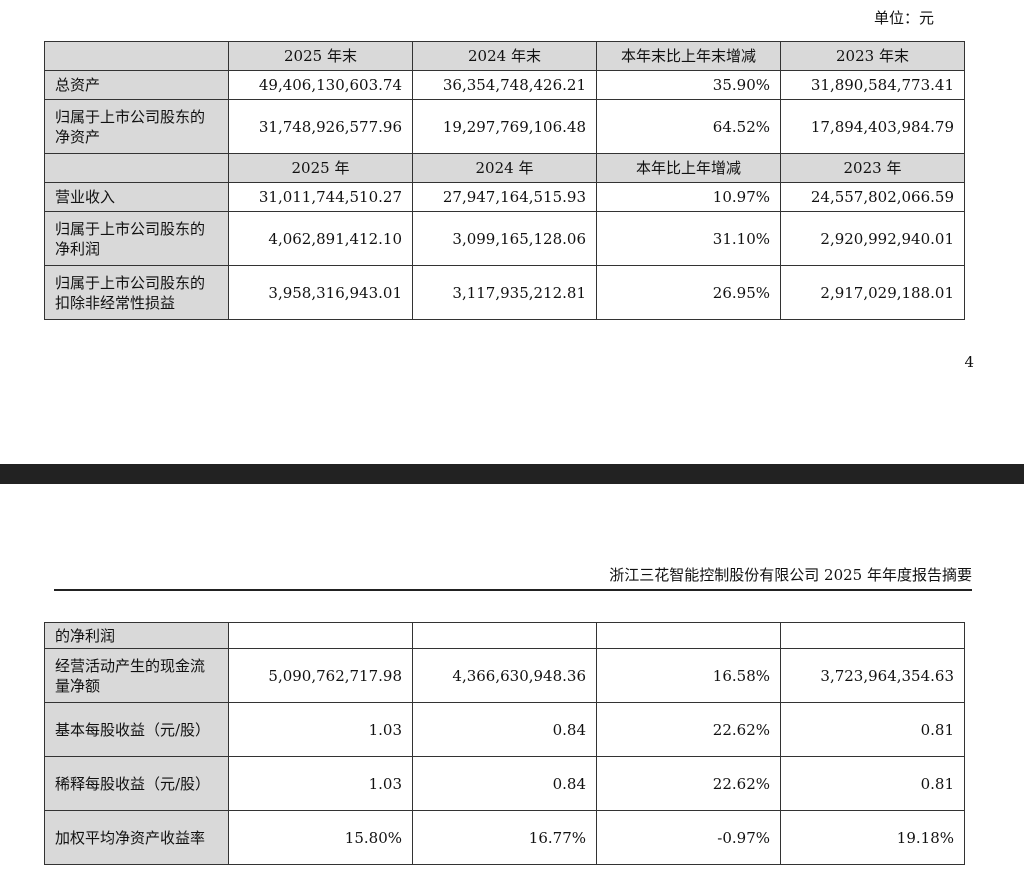 Image resolution: width=1024 pixels, height=886 pixels. I want to click on table-cell: 31,890,584,773.41, so click(872, 85).